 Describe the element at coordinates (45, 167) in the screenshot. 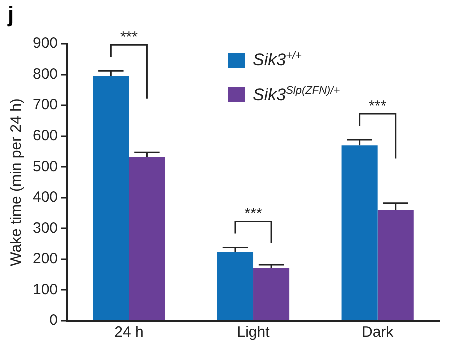

I see `y-tick-label: 500` at that location.